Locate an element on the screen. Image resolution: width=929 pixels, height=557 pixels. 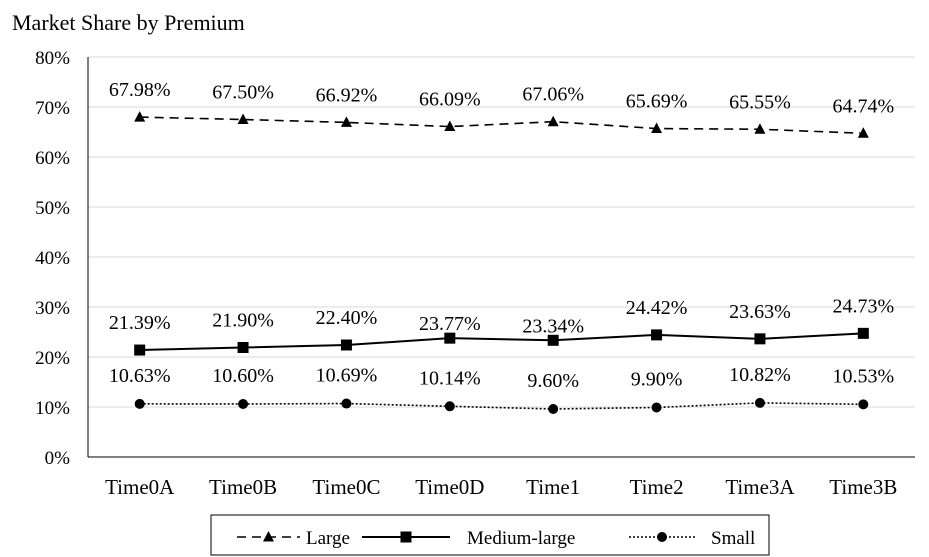
data-label: 66.09% is located at coordinates (450, 100).